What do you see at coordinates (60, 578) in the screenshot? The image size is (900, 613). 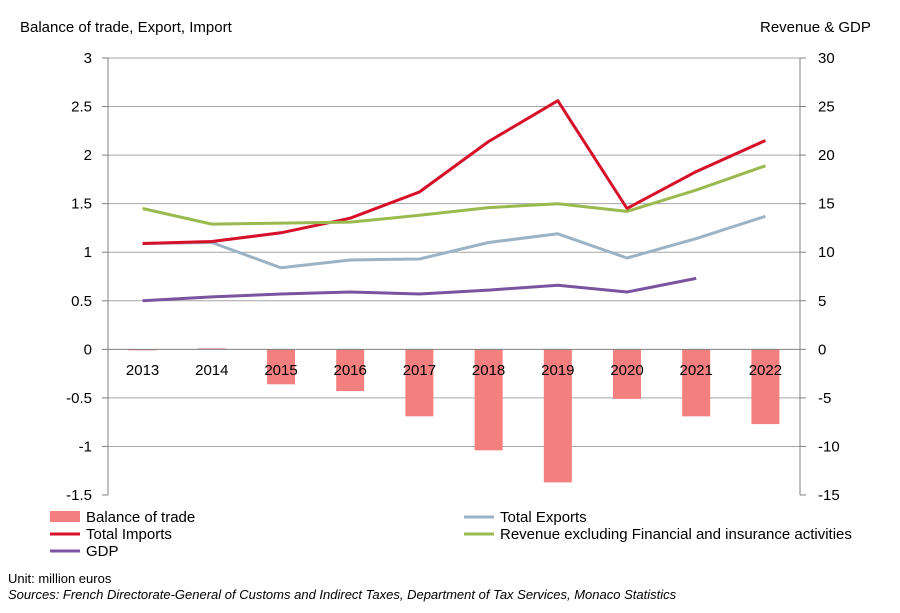 I see `unit-note: Unit: million euros` at bounding box center [60, 578].